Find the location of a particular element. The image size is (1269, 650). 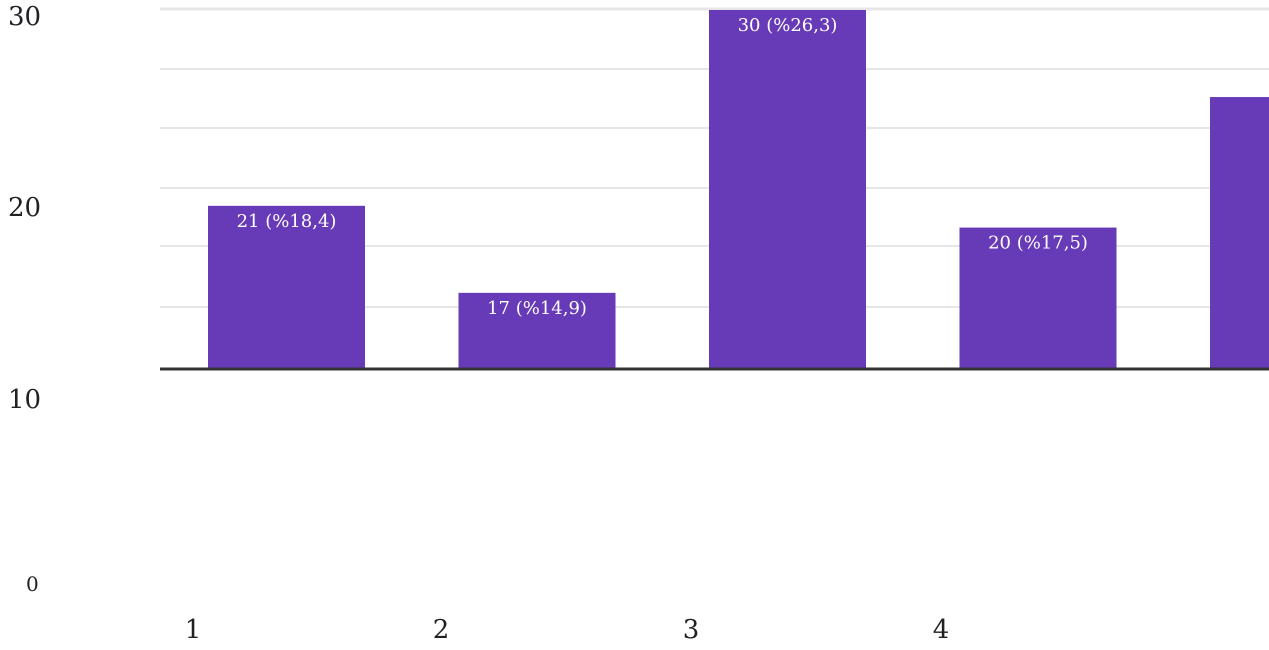

data-label-3: 30 (%26,3) is located at coordinates (788, 25).